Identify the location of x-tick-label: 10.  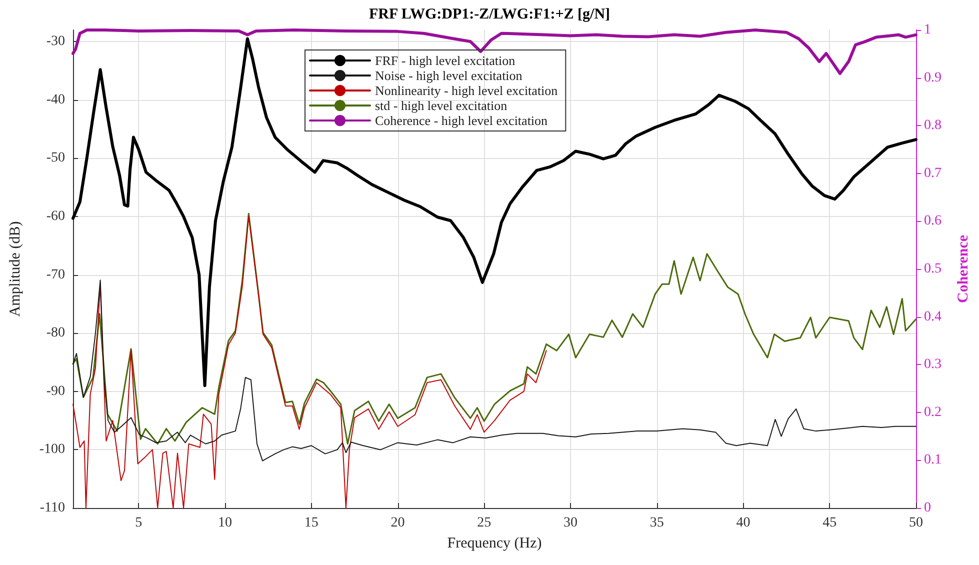
(225, 523).